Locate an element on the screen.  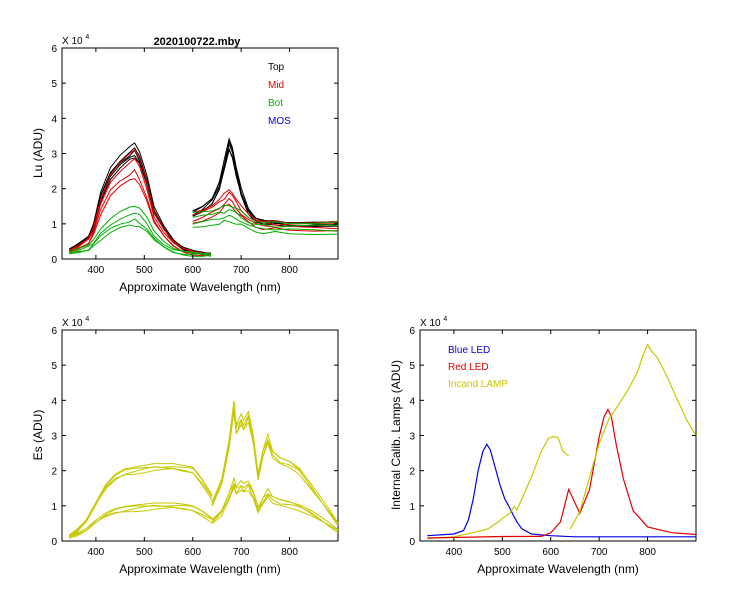
es-series-group is located at coordinates (203, 469).